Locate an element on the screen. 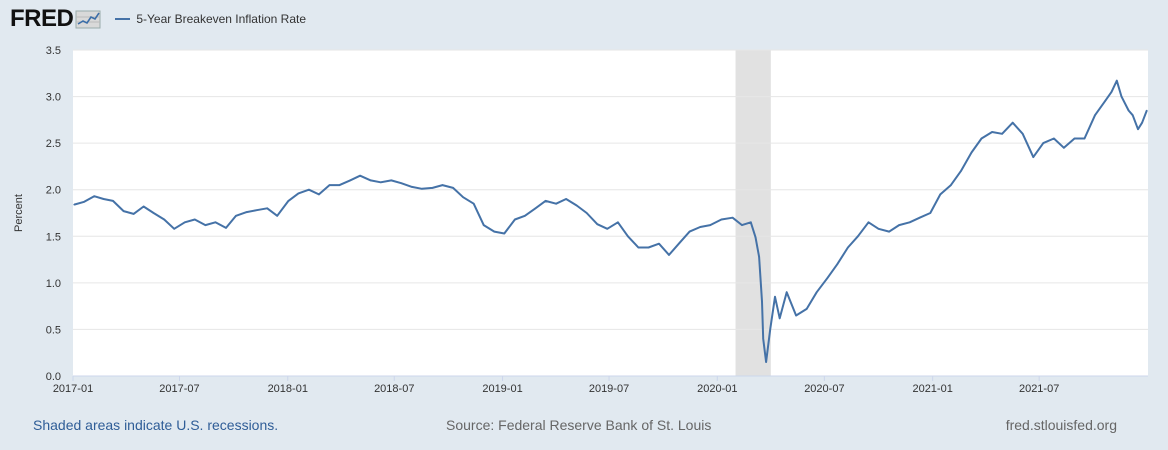 Image resolution: width=1168 pixels, height=450 pixels. y-tick-label: 1.0 is located at coordinates (53, 284).